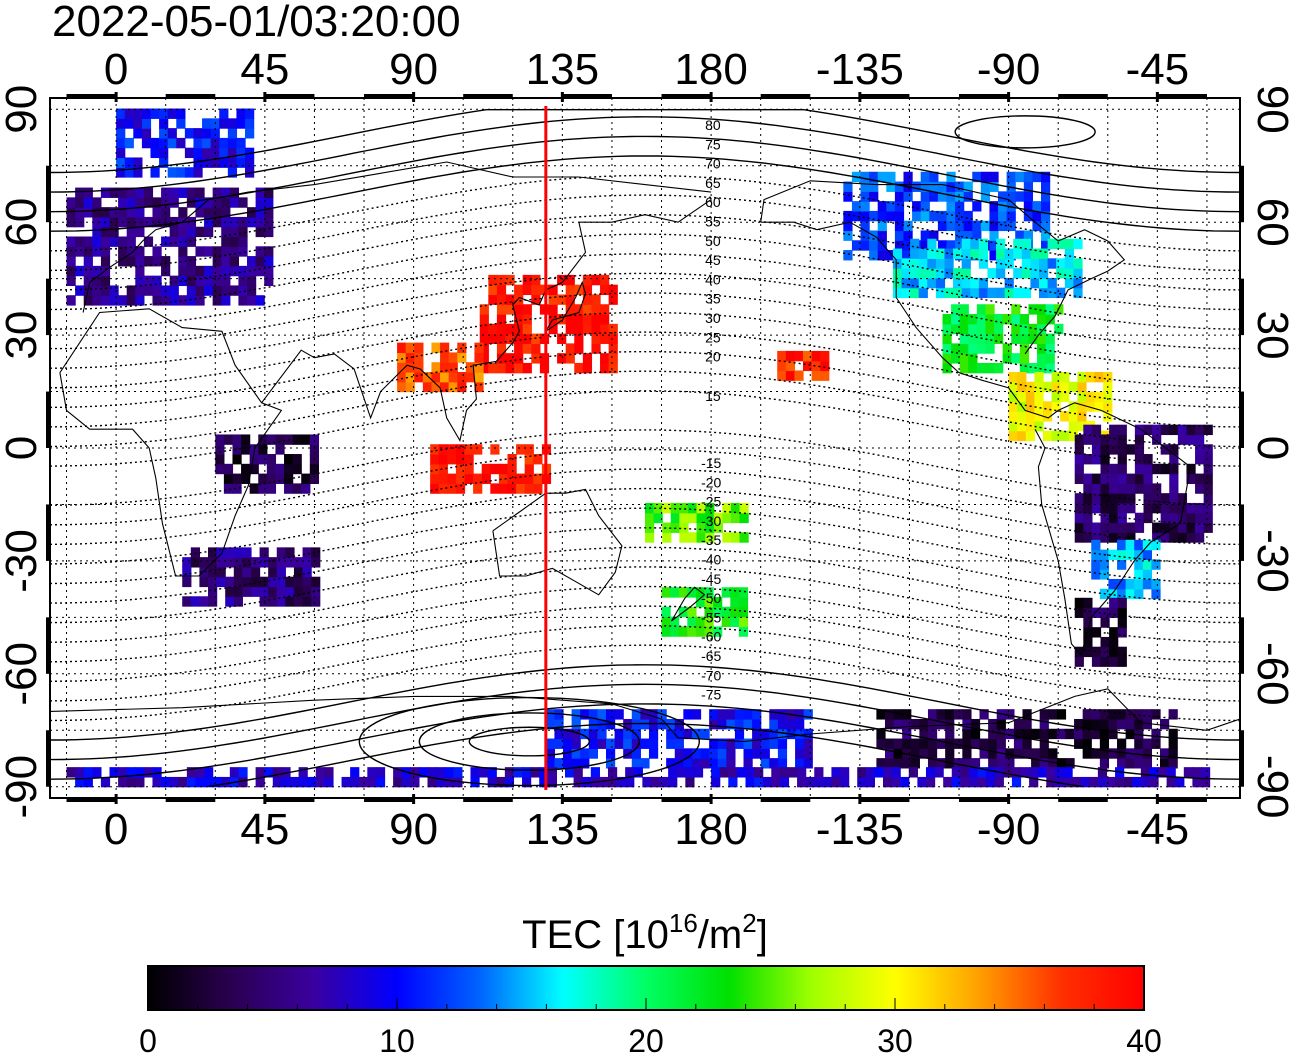  What do you see at coordinates (1027, 739) in the screenshot?
I see `tec-region` at bounding box center [1027, 739].